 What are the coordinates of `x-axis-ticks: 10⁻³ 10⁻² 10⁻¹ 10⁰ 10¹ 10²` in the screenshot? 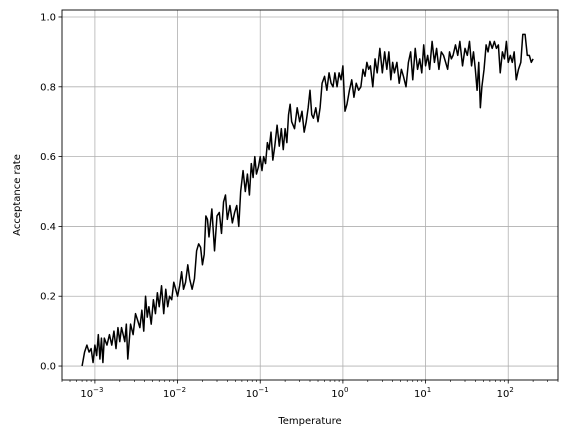 It's located at (297, 390).